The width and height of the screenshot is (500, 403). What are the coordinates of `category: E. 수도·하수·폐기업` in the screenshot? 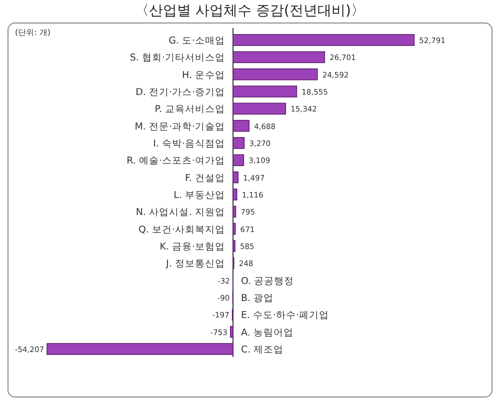 It's located at (285, 316).